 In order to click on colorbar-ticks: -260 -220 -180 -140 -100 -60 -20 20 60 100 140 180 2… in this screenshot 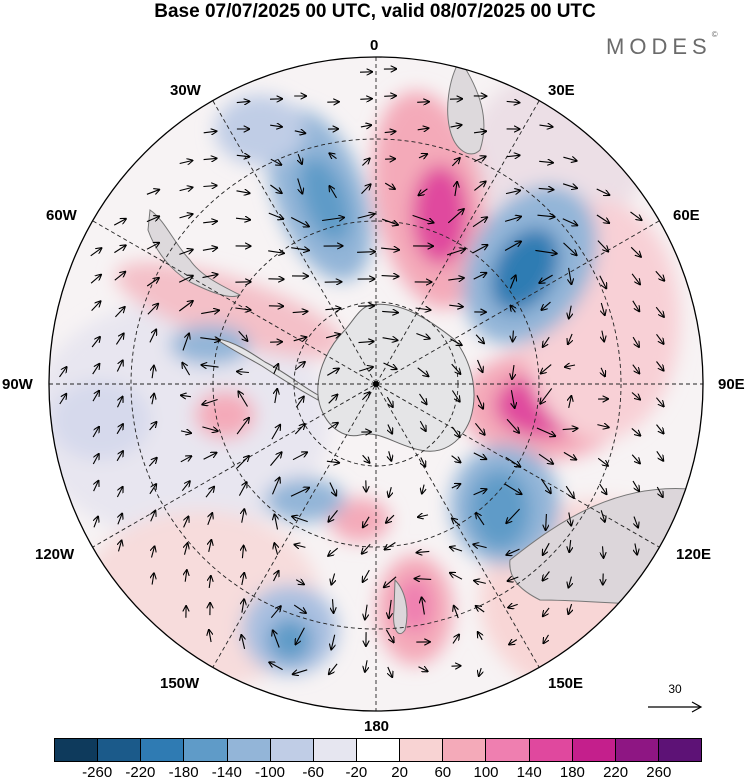, I will do `click(375, 773)`.